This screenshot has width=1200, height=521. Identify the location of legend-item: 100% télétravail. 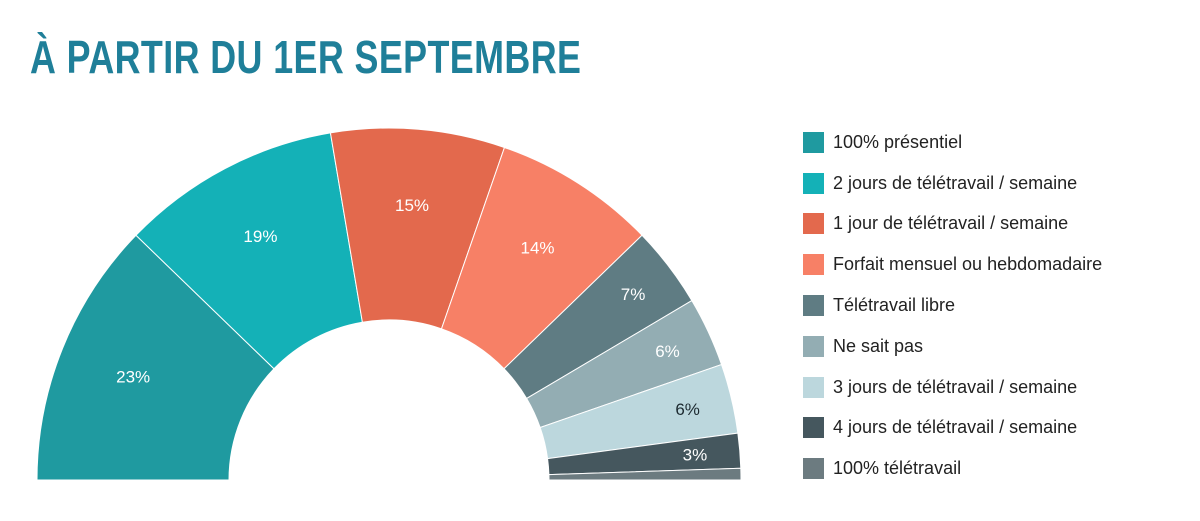
(952, 468).